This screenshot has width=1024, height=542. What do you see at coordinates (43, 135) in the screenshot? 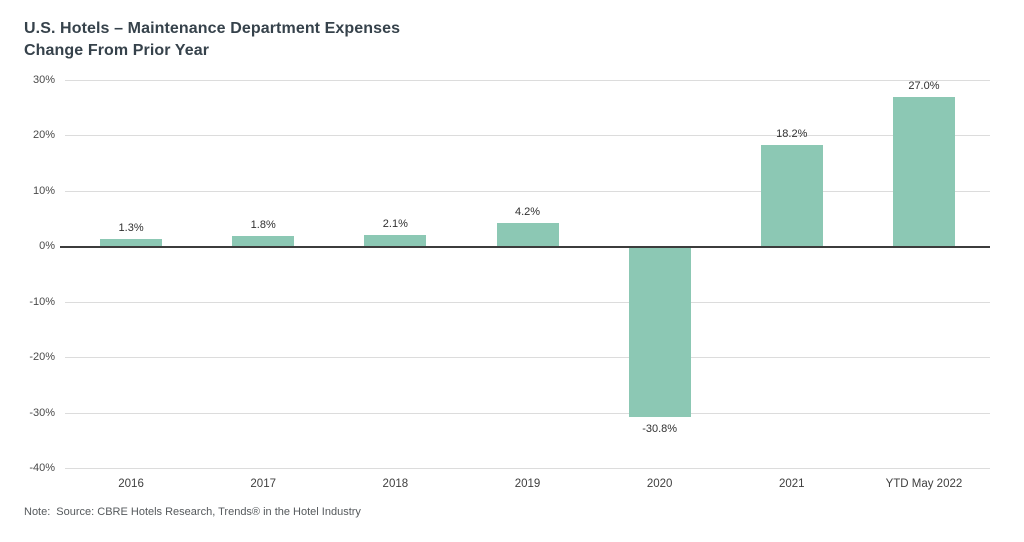
I see `y-tick-label: 20%` at bounding box center [43, 135].